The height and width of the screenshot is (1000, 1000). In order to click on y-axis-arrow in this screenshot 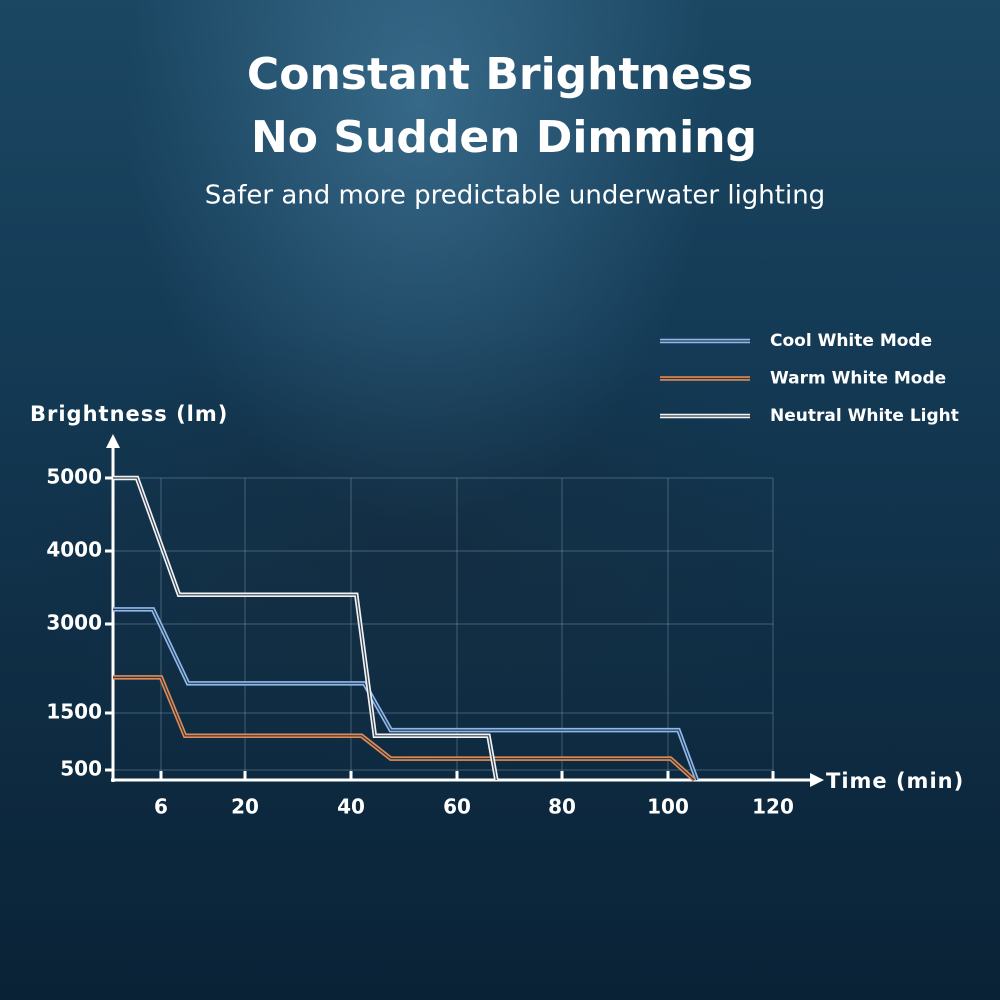, I will do `click(113, 441)`.